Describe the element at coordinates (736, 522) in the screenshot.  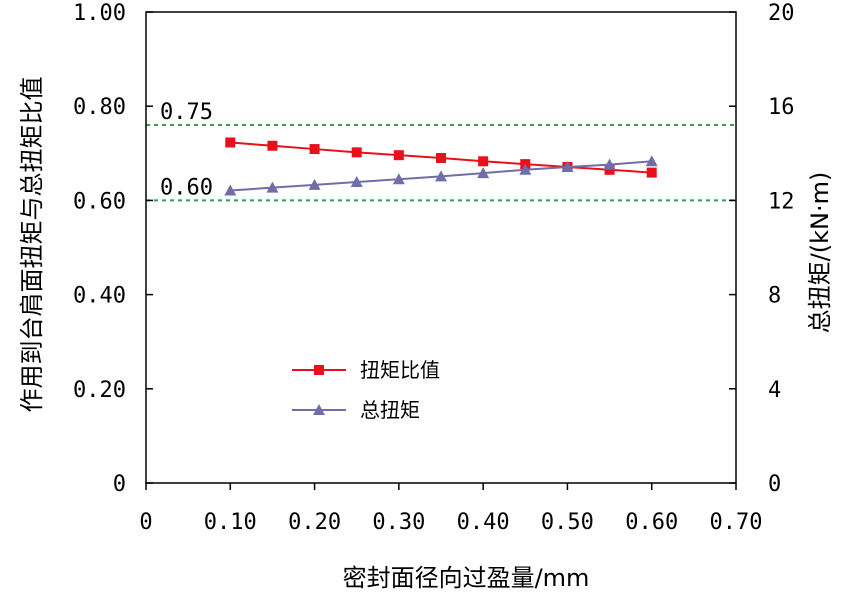
I see `x-tick-label: 0.70` at that location.